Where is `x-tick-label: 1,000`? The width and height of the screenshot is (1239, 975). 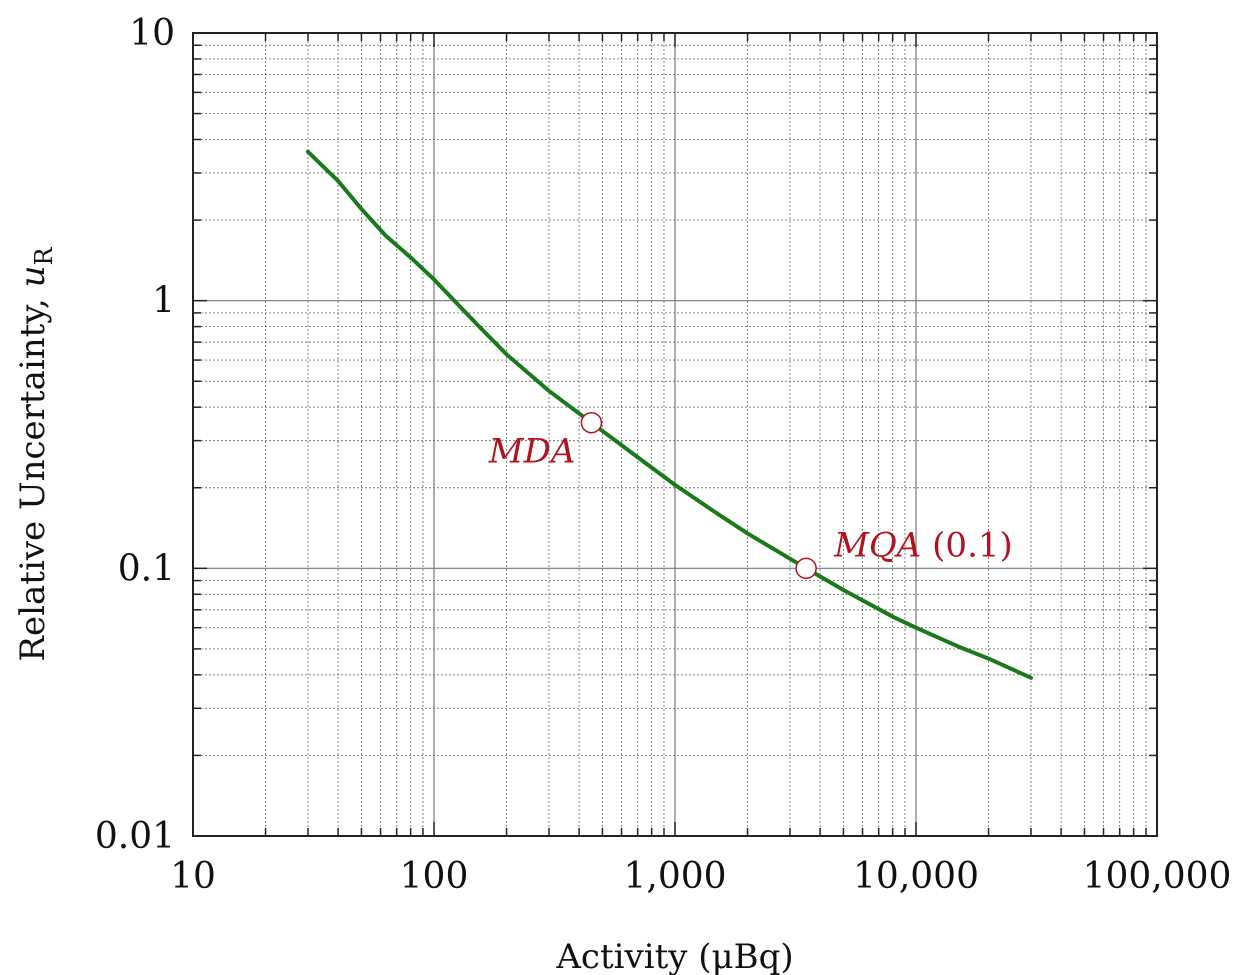 x-tick-label: 1,000 is located at coordinates (674, 876).